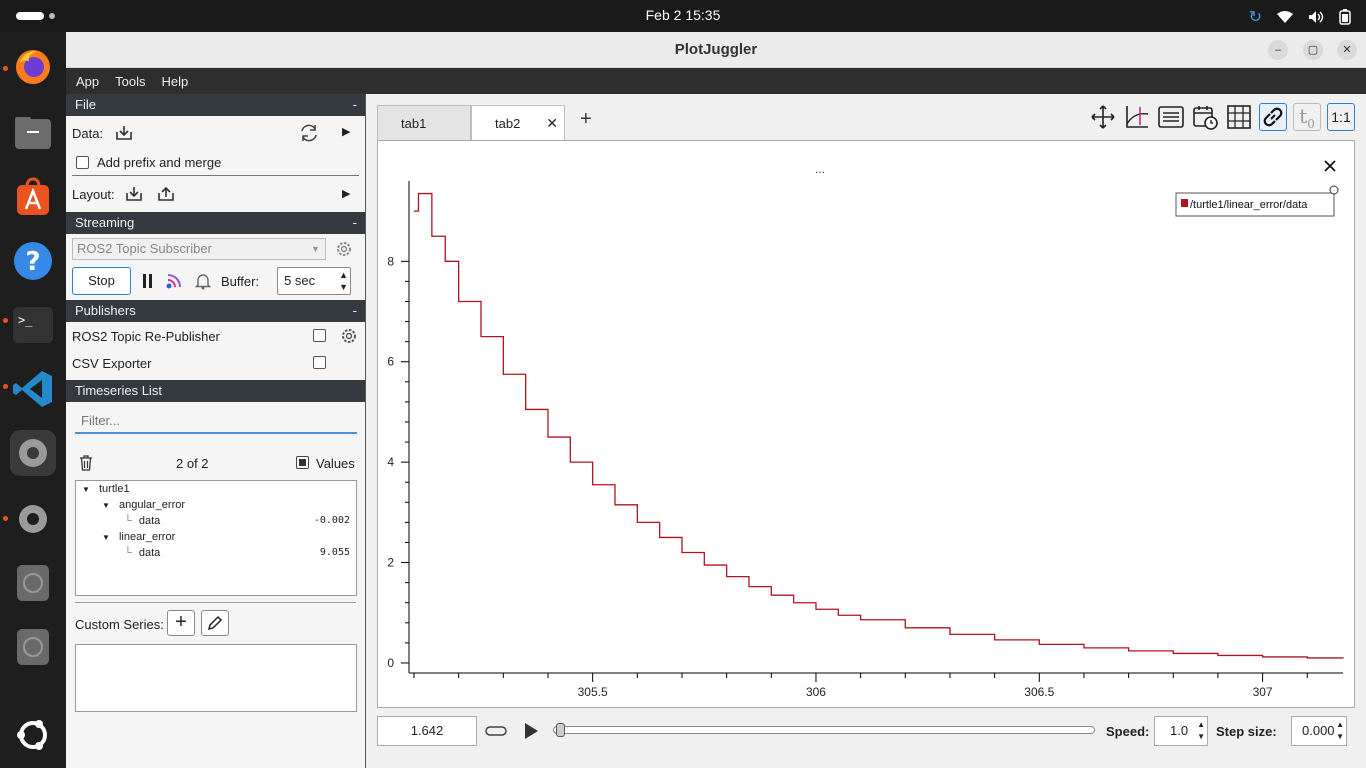 Image resolution: width=1366 pixels, height=768 pixels. What do you see at coordinates (175, 81) in the screenshot?
I see `menu-help: Help` at bounding box center [175, 81].